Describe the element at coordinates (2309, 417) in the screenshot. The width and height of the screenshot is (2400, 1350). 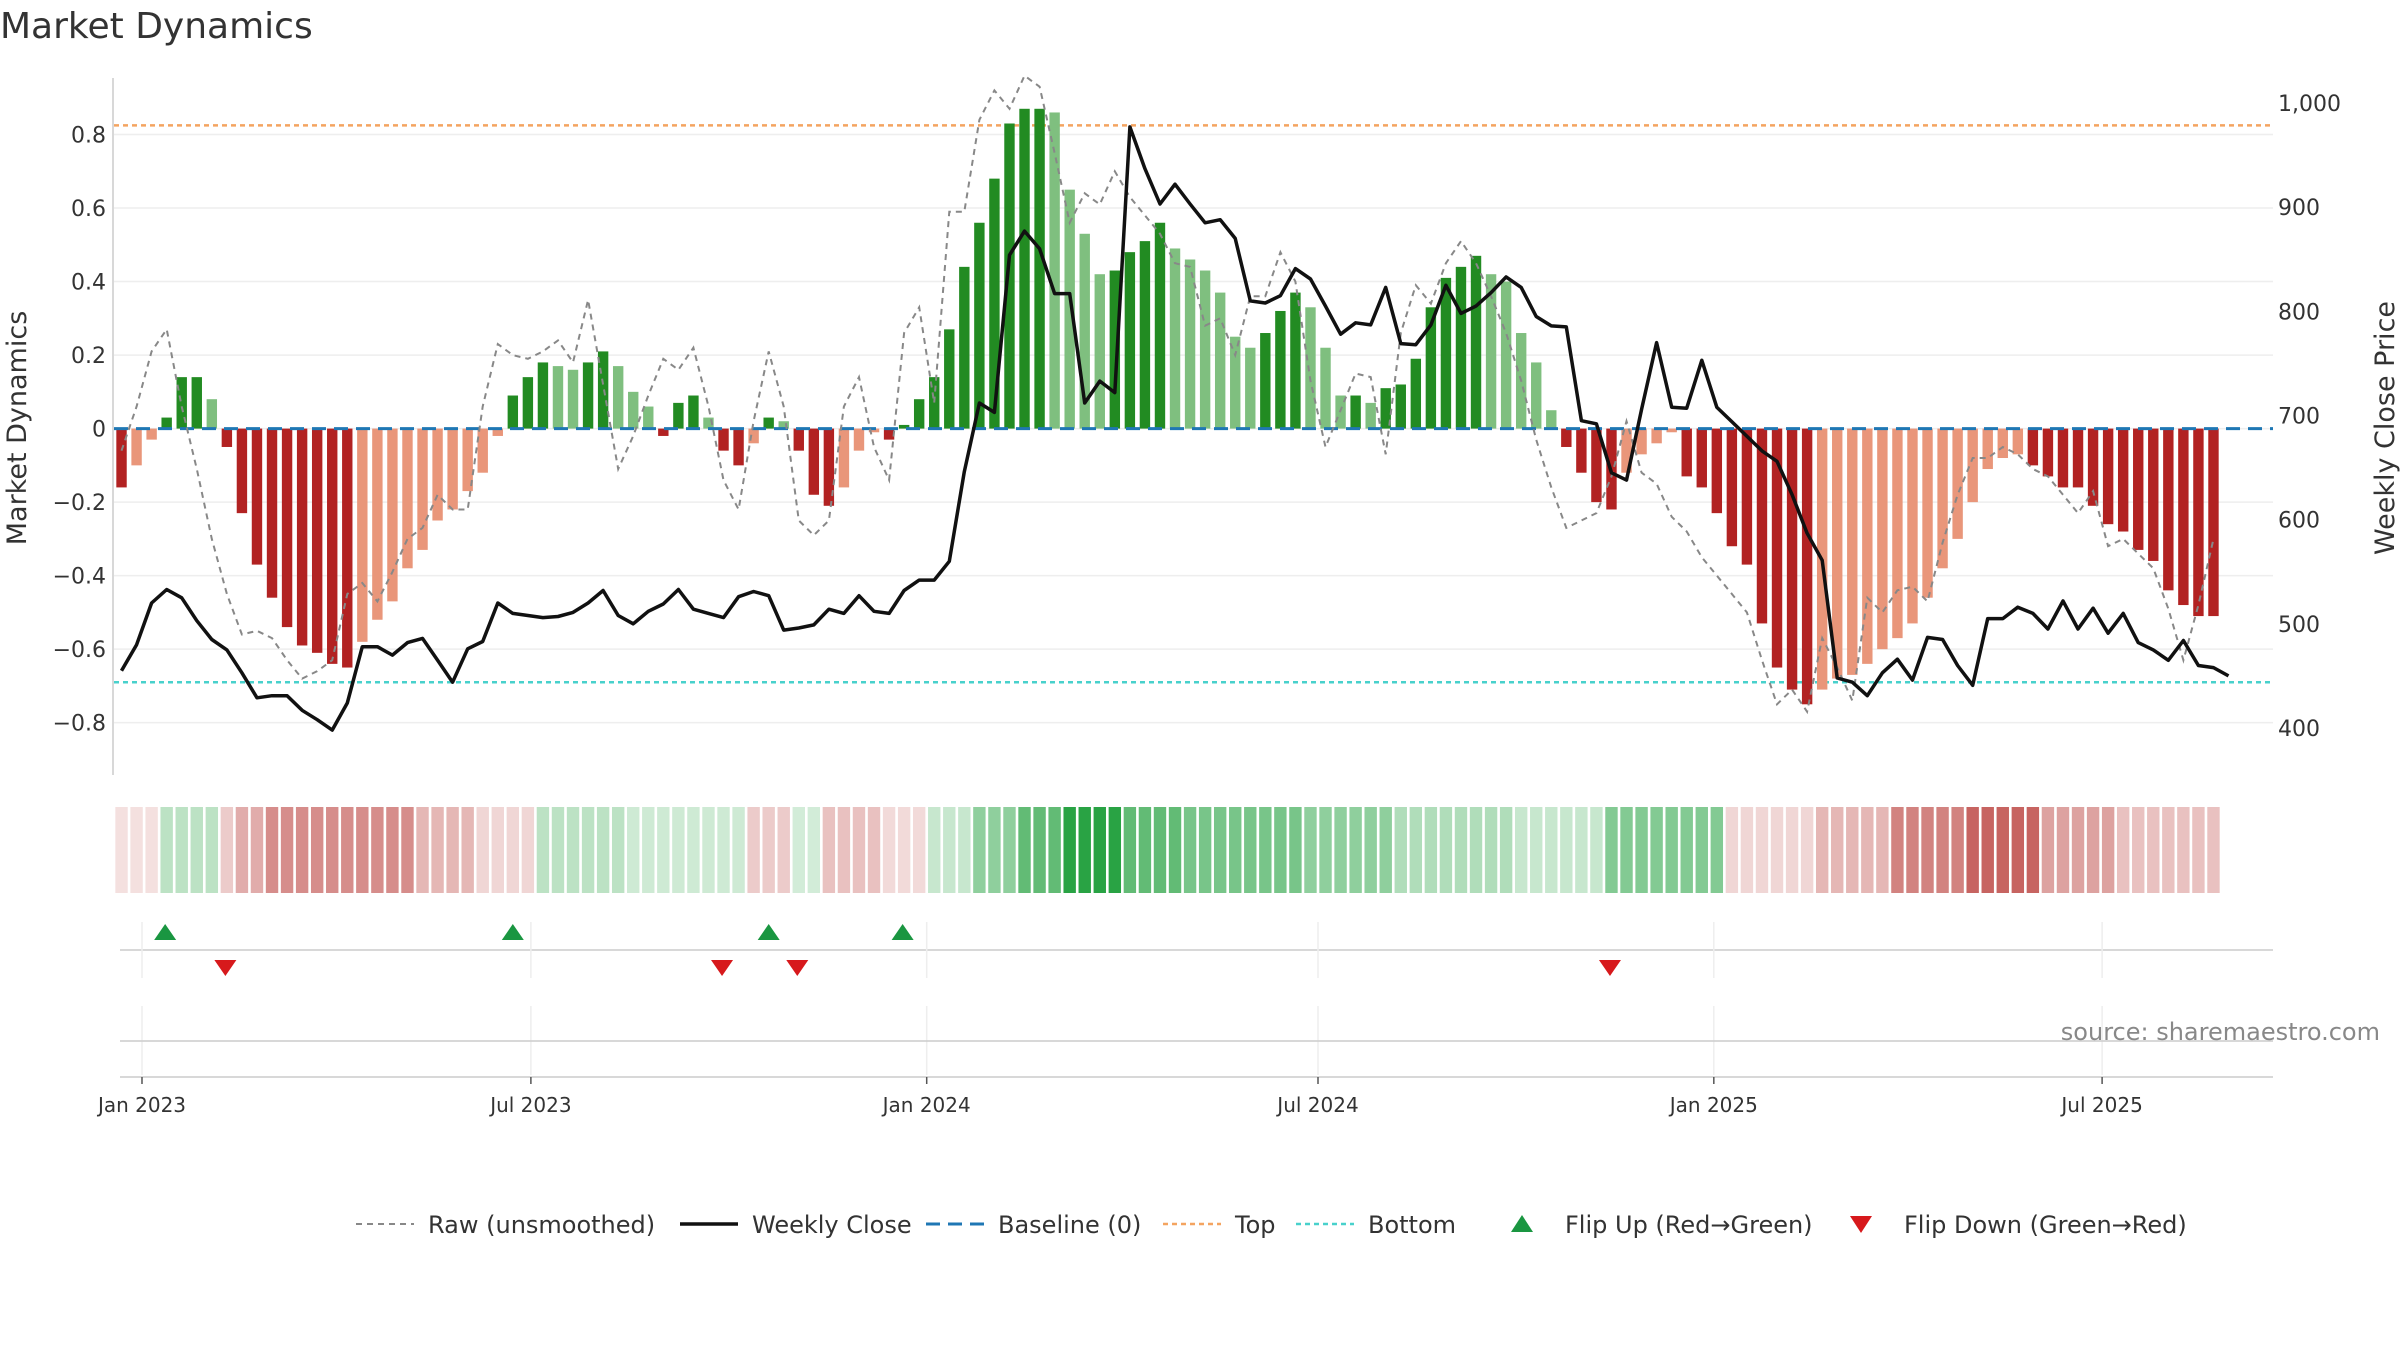
I see `right-axis-ticks: 1,000 900 800 700 600 500 400` at that location.